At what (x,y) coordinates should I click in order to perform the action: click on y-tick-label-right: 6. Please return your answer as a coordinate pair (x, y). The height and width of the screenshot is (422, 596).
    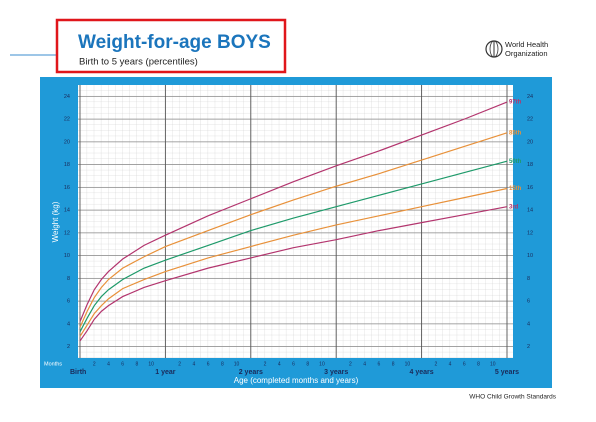
    Looking at the image, I should click on (528, 302).